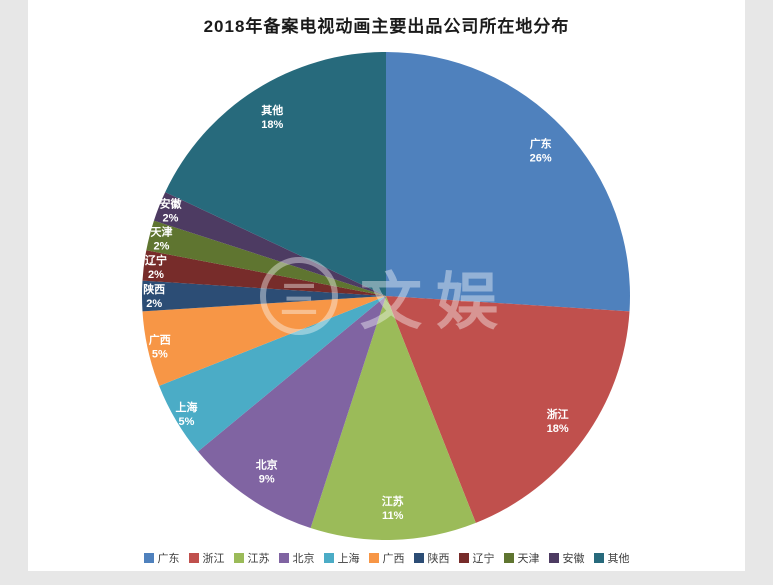 Image resolution: width=773 pixels, height=585 pixels. Describe the element at coordinates (393, 418) in the screenshot. I see `pie-slice-江苏` at that location.